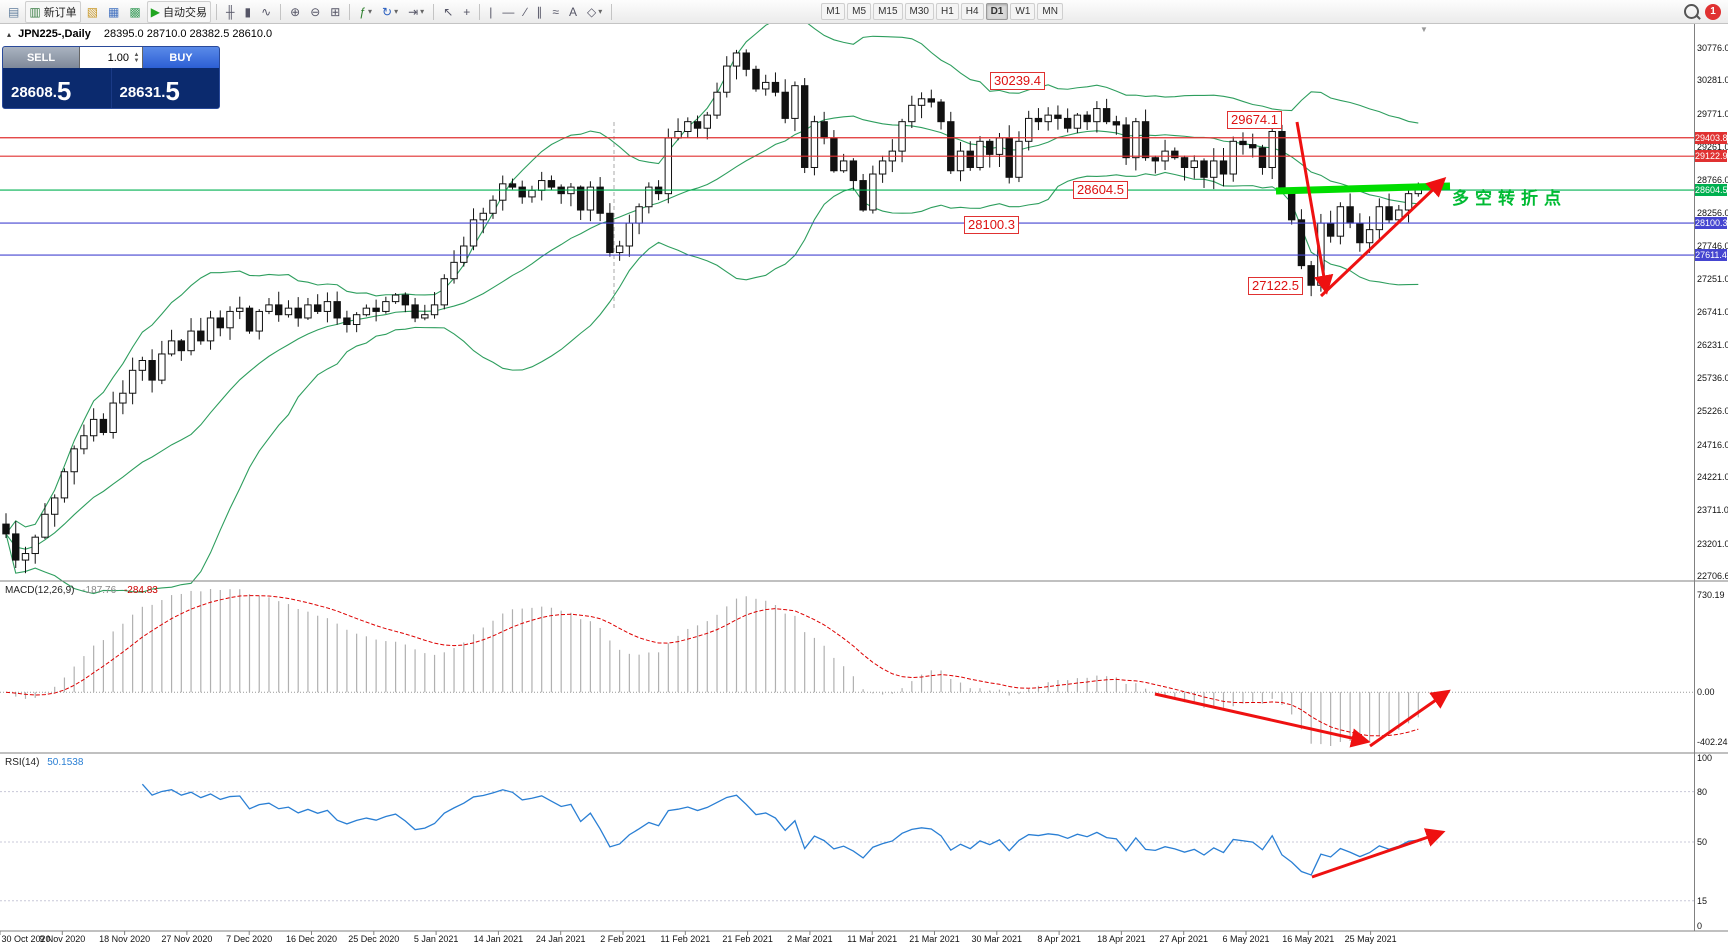 Image resolution: width=1728 pixels, height=949 pixels. Describe the element at coordinates (1275, 286) in the screenshot. I see `price-callout: 27122.5` at that location.